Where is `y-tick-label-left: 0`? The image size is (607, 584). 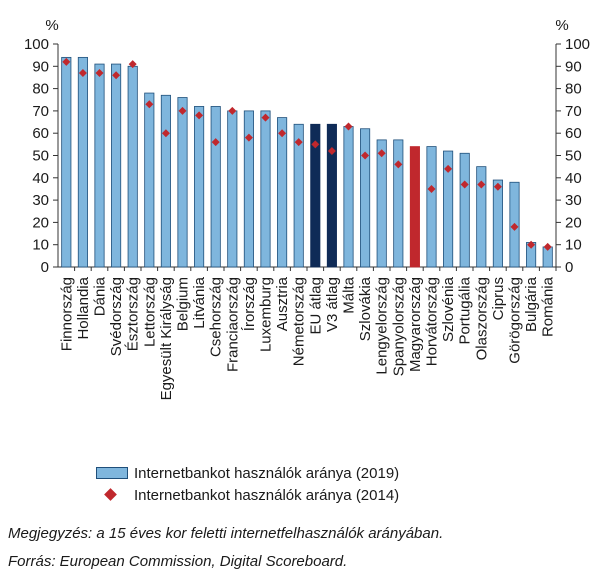 y-tick-label-left: 0 is located at coordinates (45, 267).